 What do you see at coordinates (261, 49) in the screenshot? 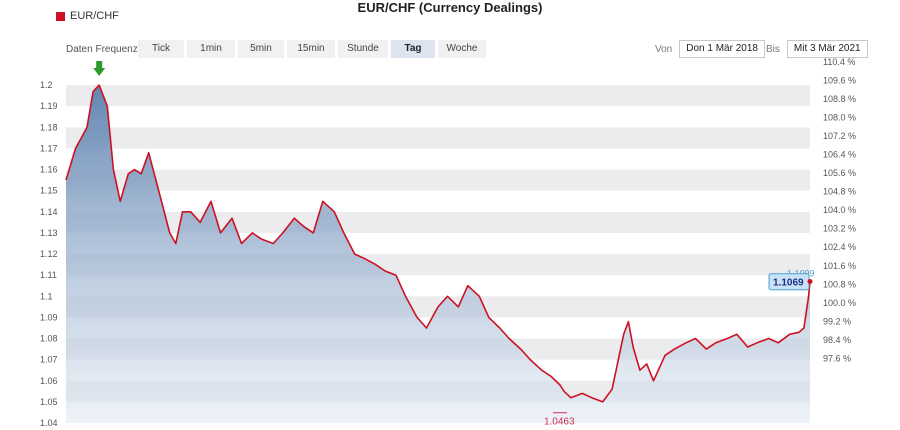
I see `frequency-tab-5min: 5min` at bounding box center [261, 49].